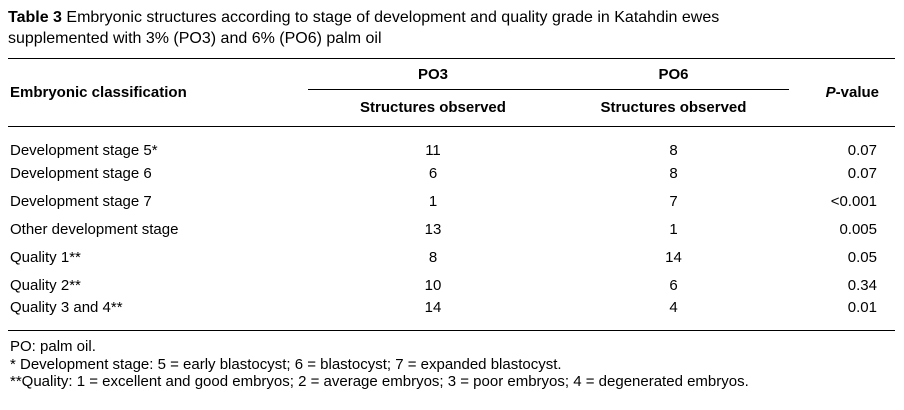  Describe the element at coordinates (158, 315) in the screenshot. I see `row-label: Quality 3 and 4**` at that location.